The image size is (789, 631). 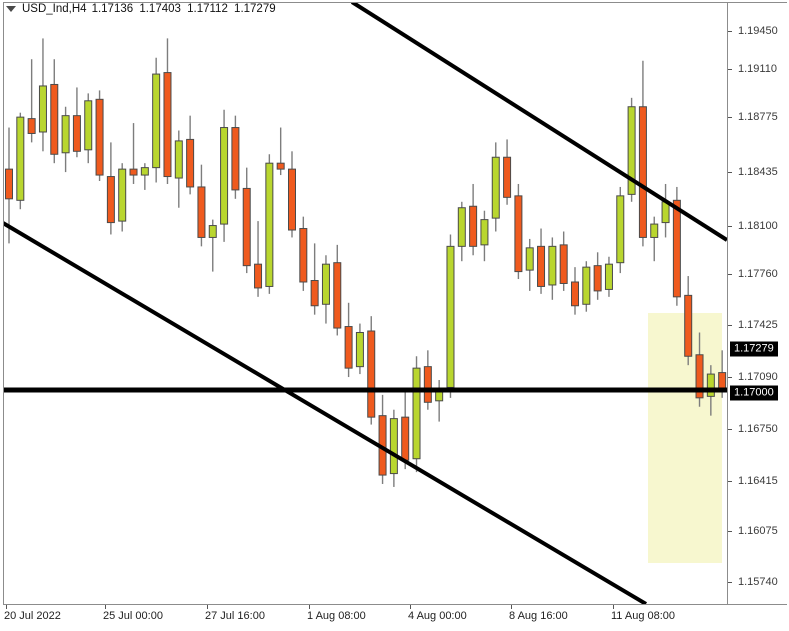 I want to click on ohlc-close: 1.17279, so click(x=255, y=9).